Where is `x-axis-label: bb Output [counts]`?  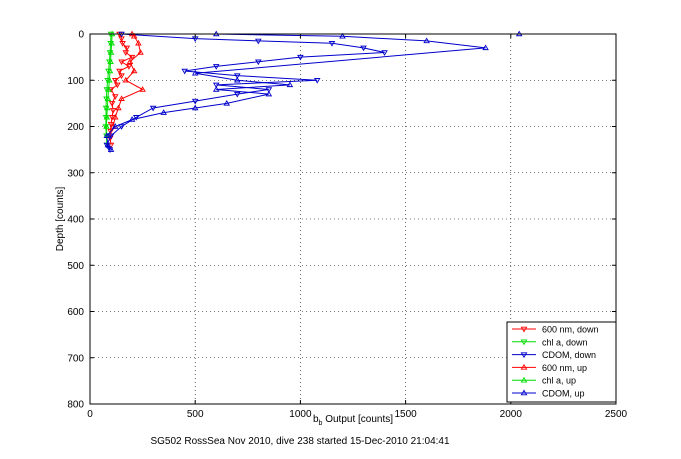 x-axis-label: bb Output [counts] is located at coordinates (353, 420).